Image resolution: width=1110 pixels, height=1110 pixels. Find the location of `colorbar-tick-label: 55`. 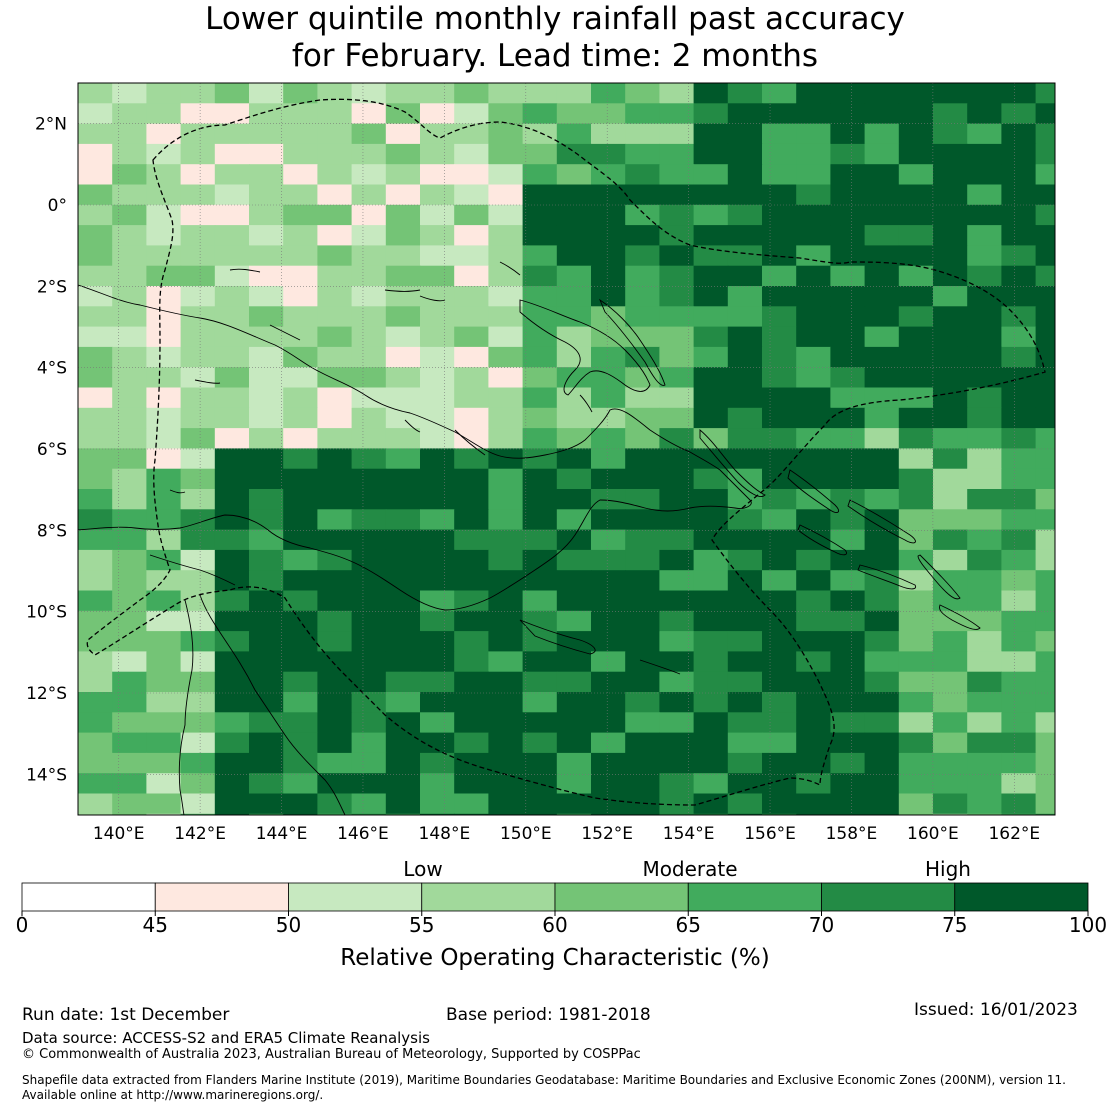

colorbar-tick-label: 55 is located at coordinates (421, 925).